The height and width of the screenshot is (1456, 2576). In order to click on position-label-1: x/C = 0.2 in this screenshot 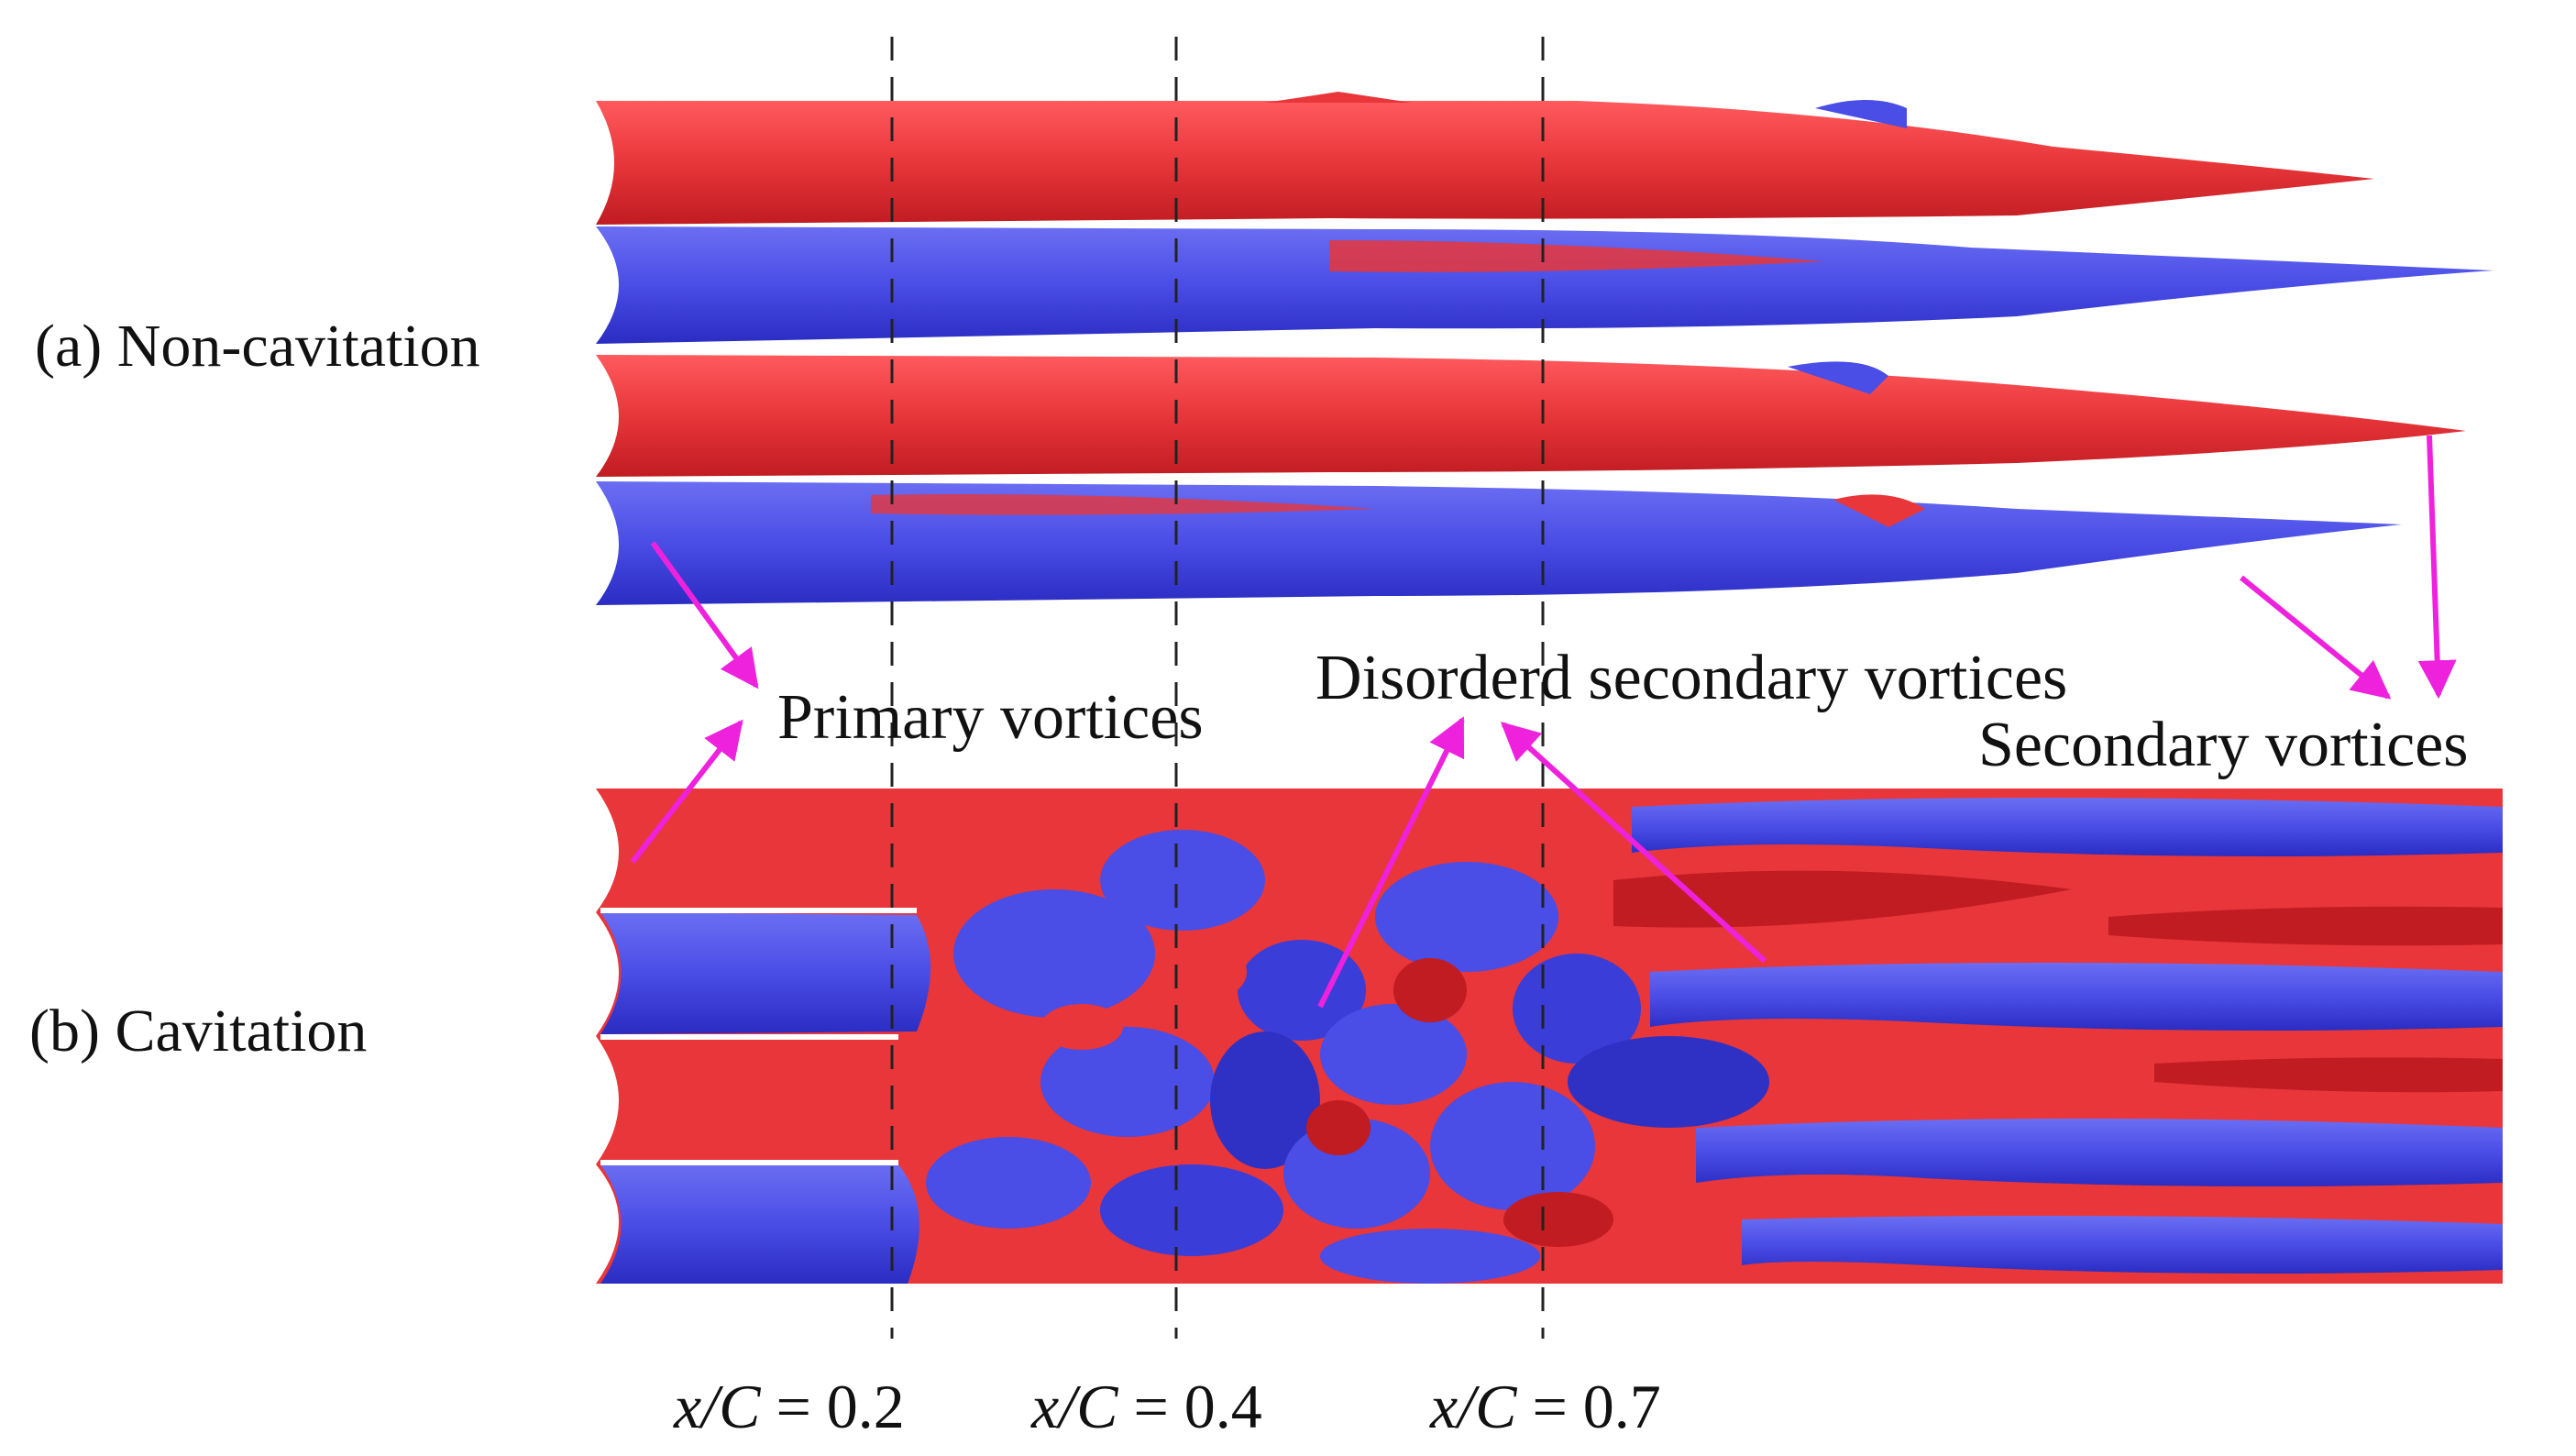, I will do `click(789, 1406)`.